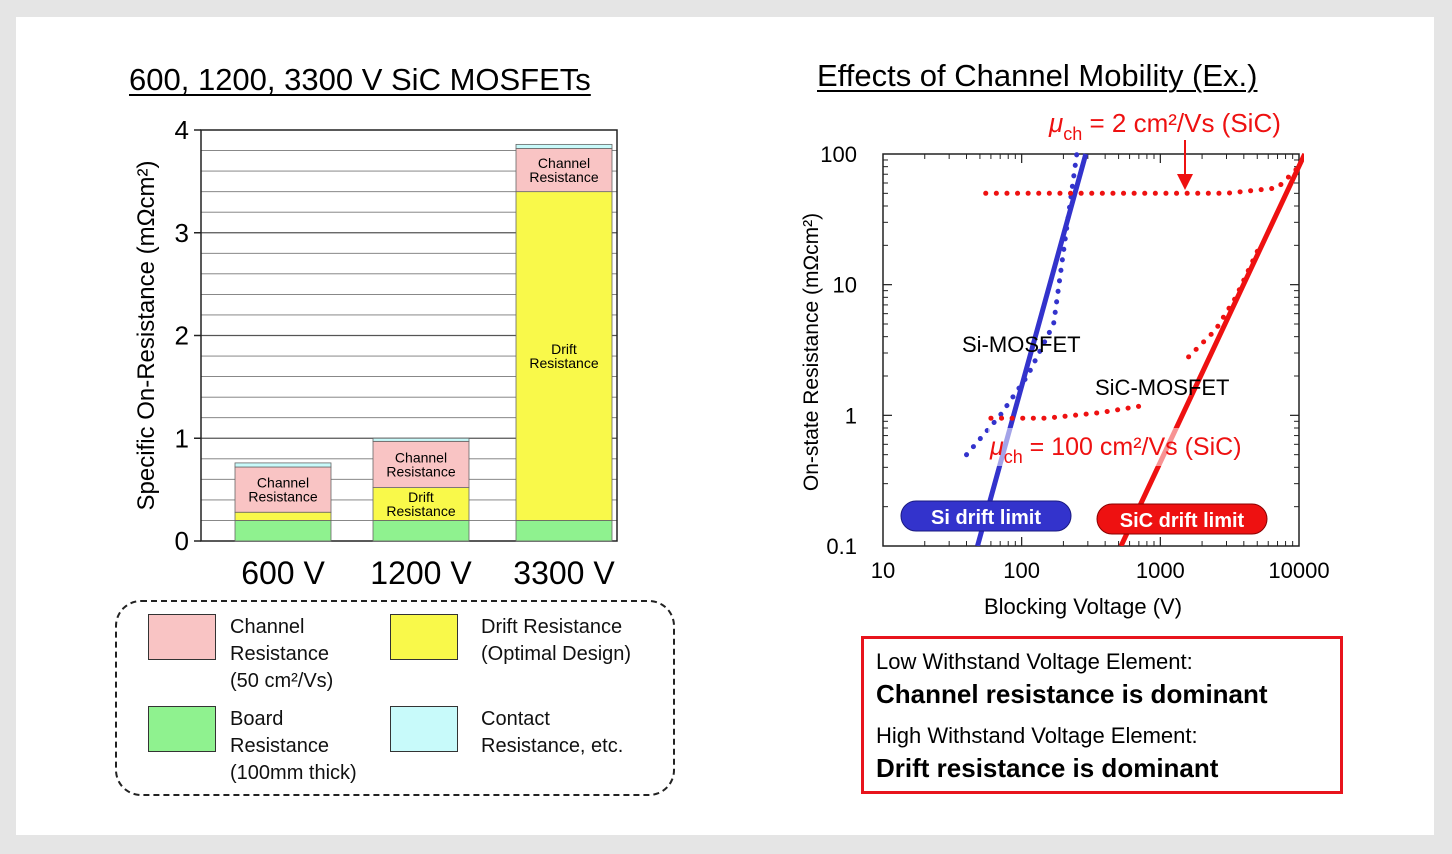 The image size is (1452, 854). What do you see at coordinates (395, 698) in the screenshot?
I see `legend-box` at bounding box center [395, 698].